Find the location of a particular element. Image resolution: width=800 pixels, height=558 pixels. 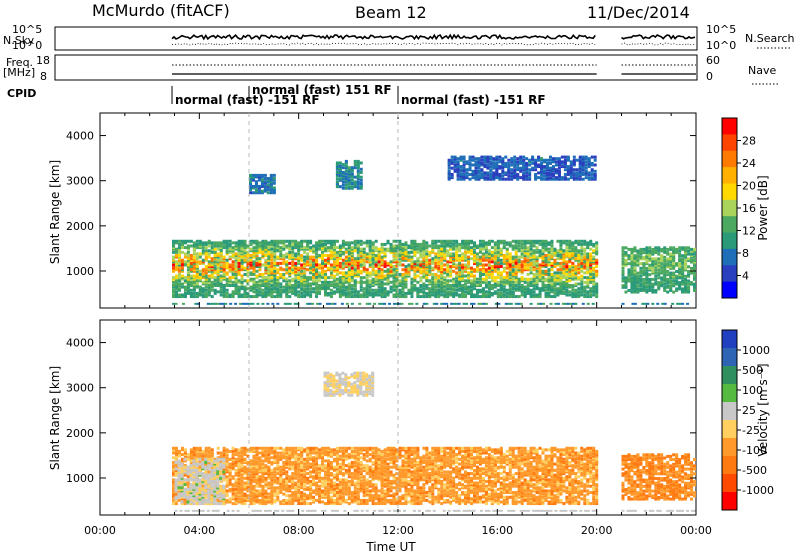

date-title: 11/Dec/2014 is located at coordinates (638, 12).